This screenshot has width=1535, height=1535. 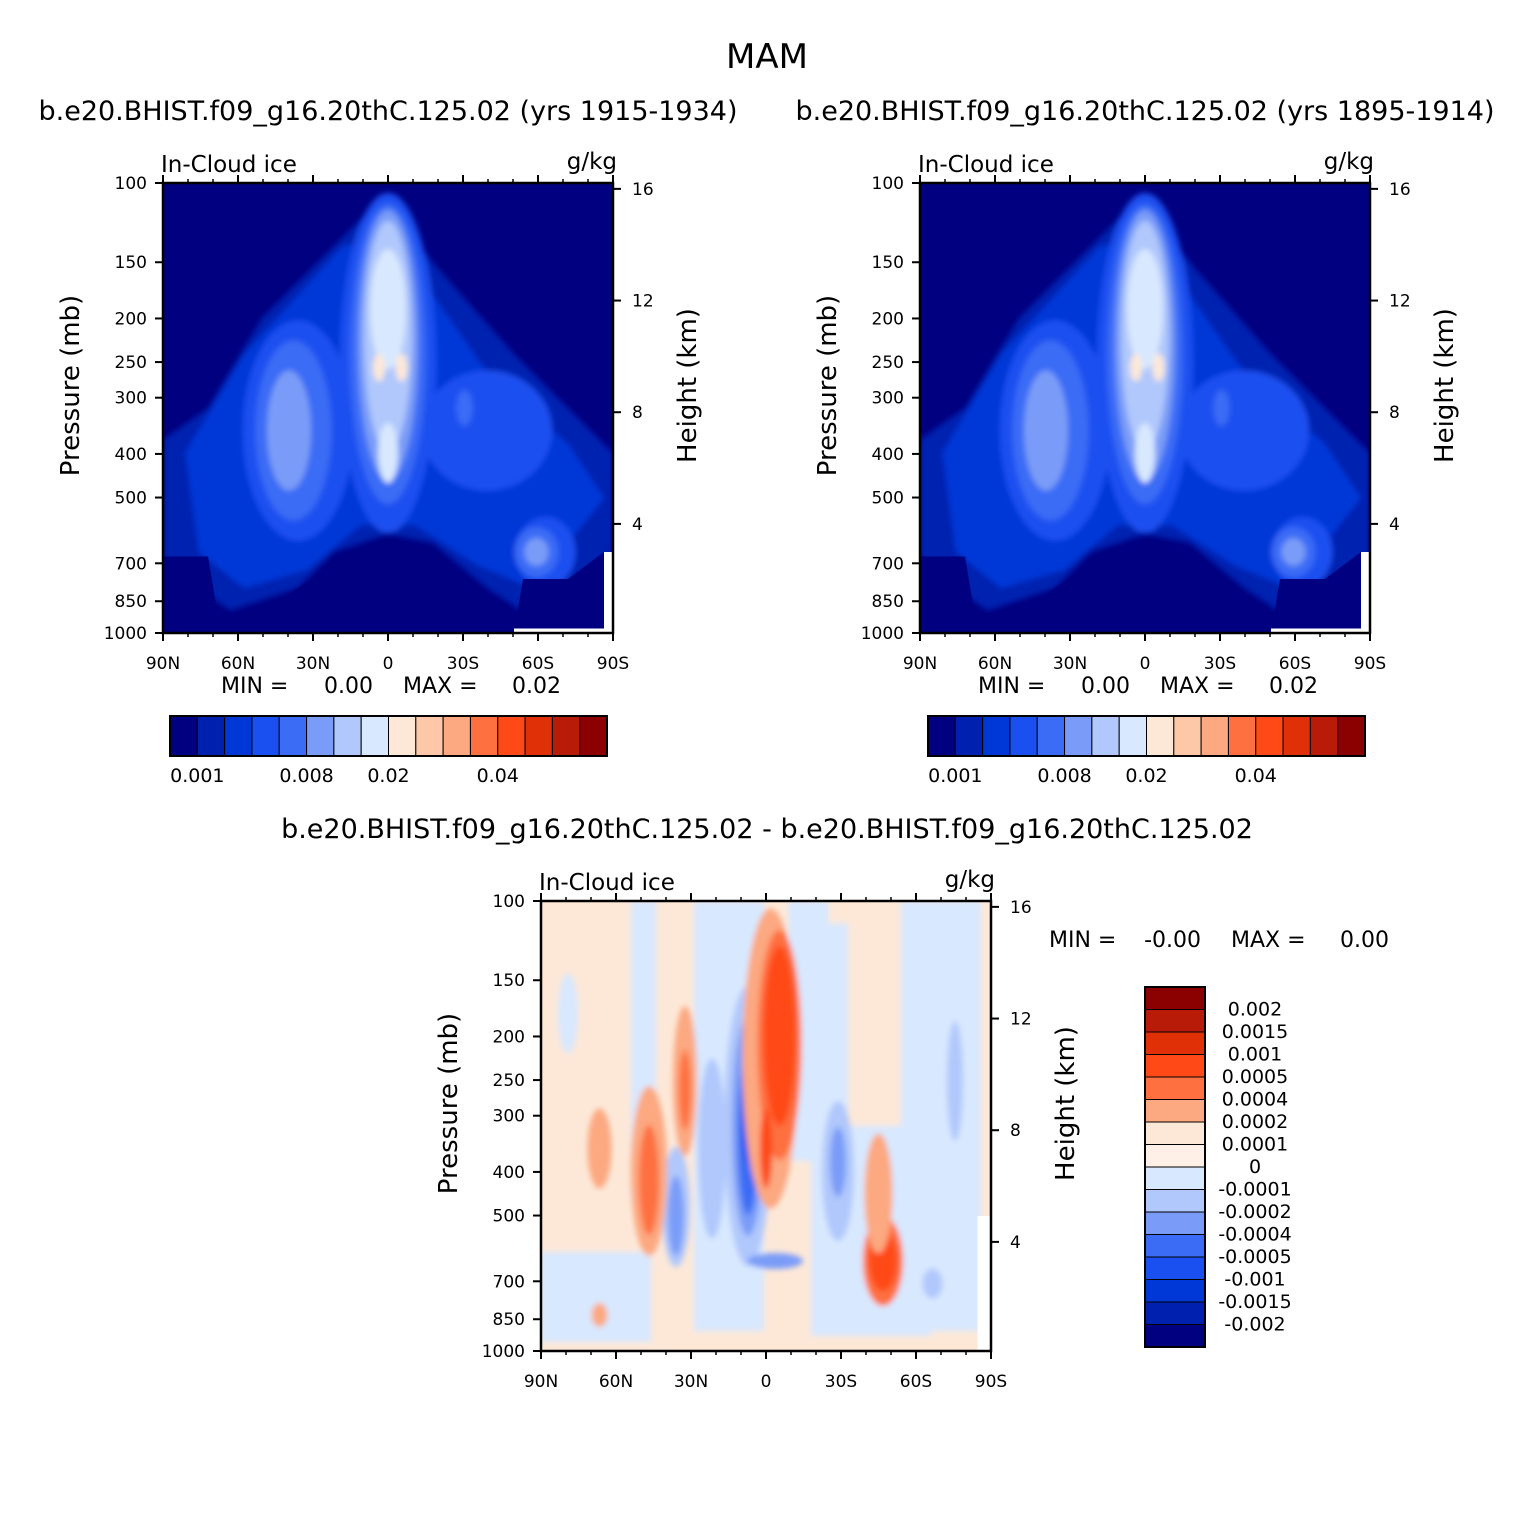 What do you see at coordinates (920, 664) in the screenshot?
I see `x-tick-label: 90N` at bounding box center [920, 664].